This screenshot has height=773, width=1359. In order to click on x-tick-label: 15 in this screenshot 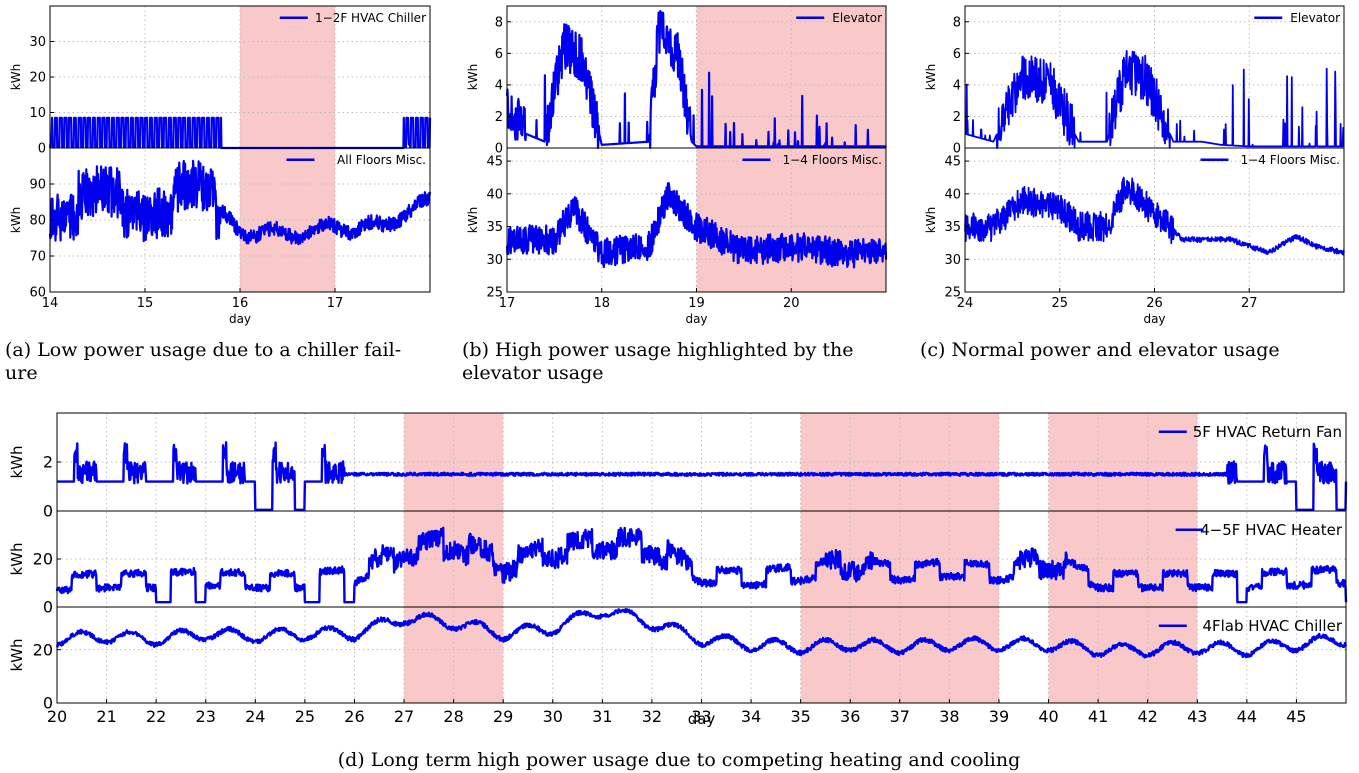, I will do `click(145, 303)`.